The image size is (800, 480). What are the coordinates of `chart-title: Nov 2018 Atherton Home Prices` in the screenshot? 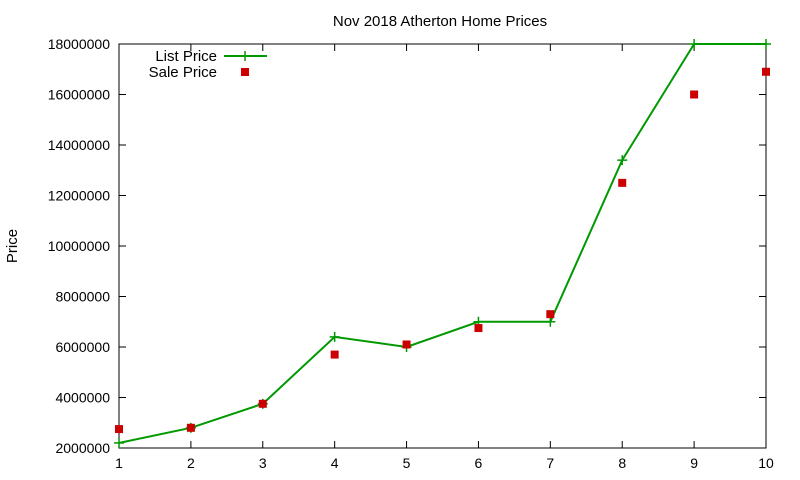 It's located at (440, 21).